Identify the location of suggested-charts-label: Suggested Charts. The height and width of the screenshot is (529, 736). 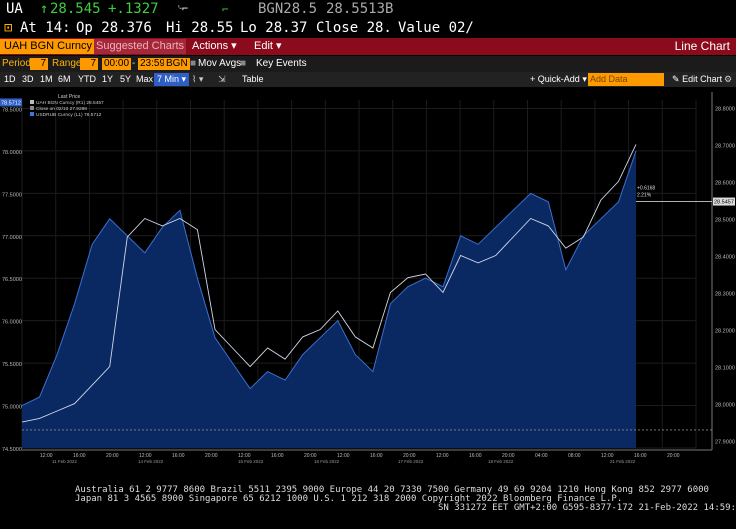
(140, 46).